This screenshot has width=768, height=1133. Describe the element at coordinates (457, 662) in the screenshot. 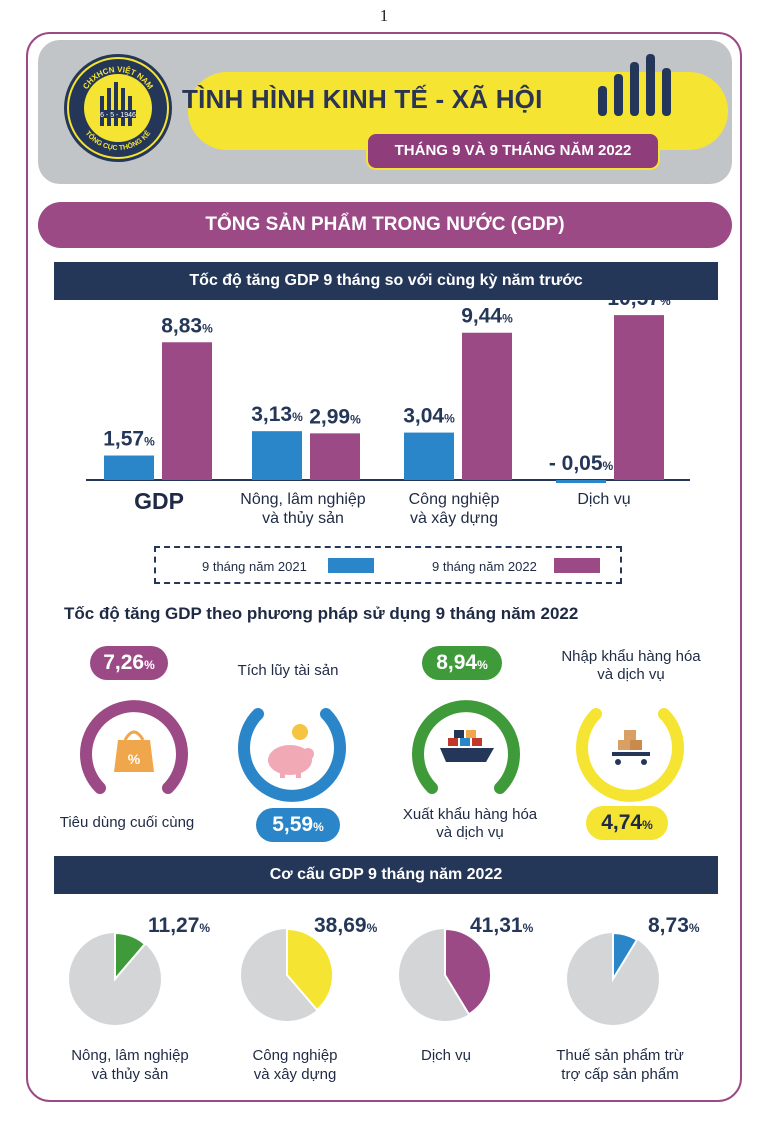

I see `usage-value-export-number: 8,94` at that location.